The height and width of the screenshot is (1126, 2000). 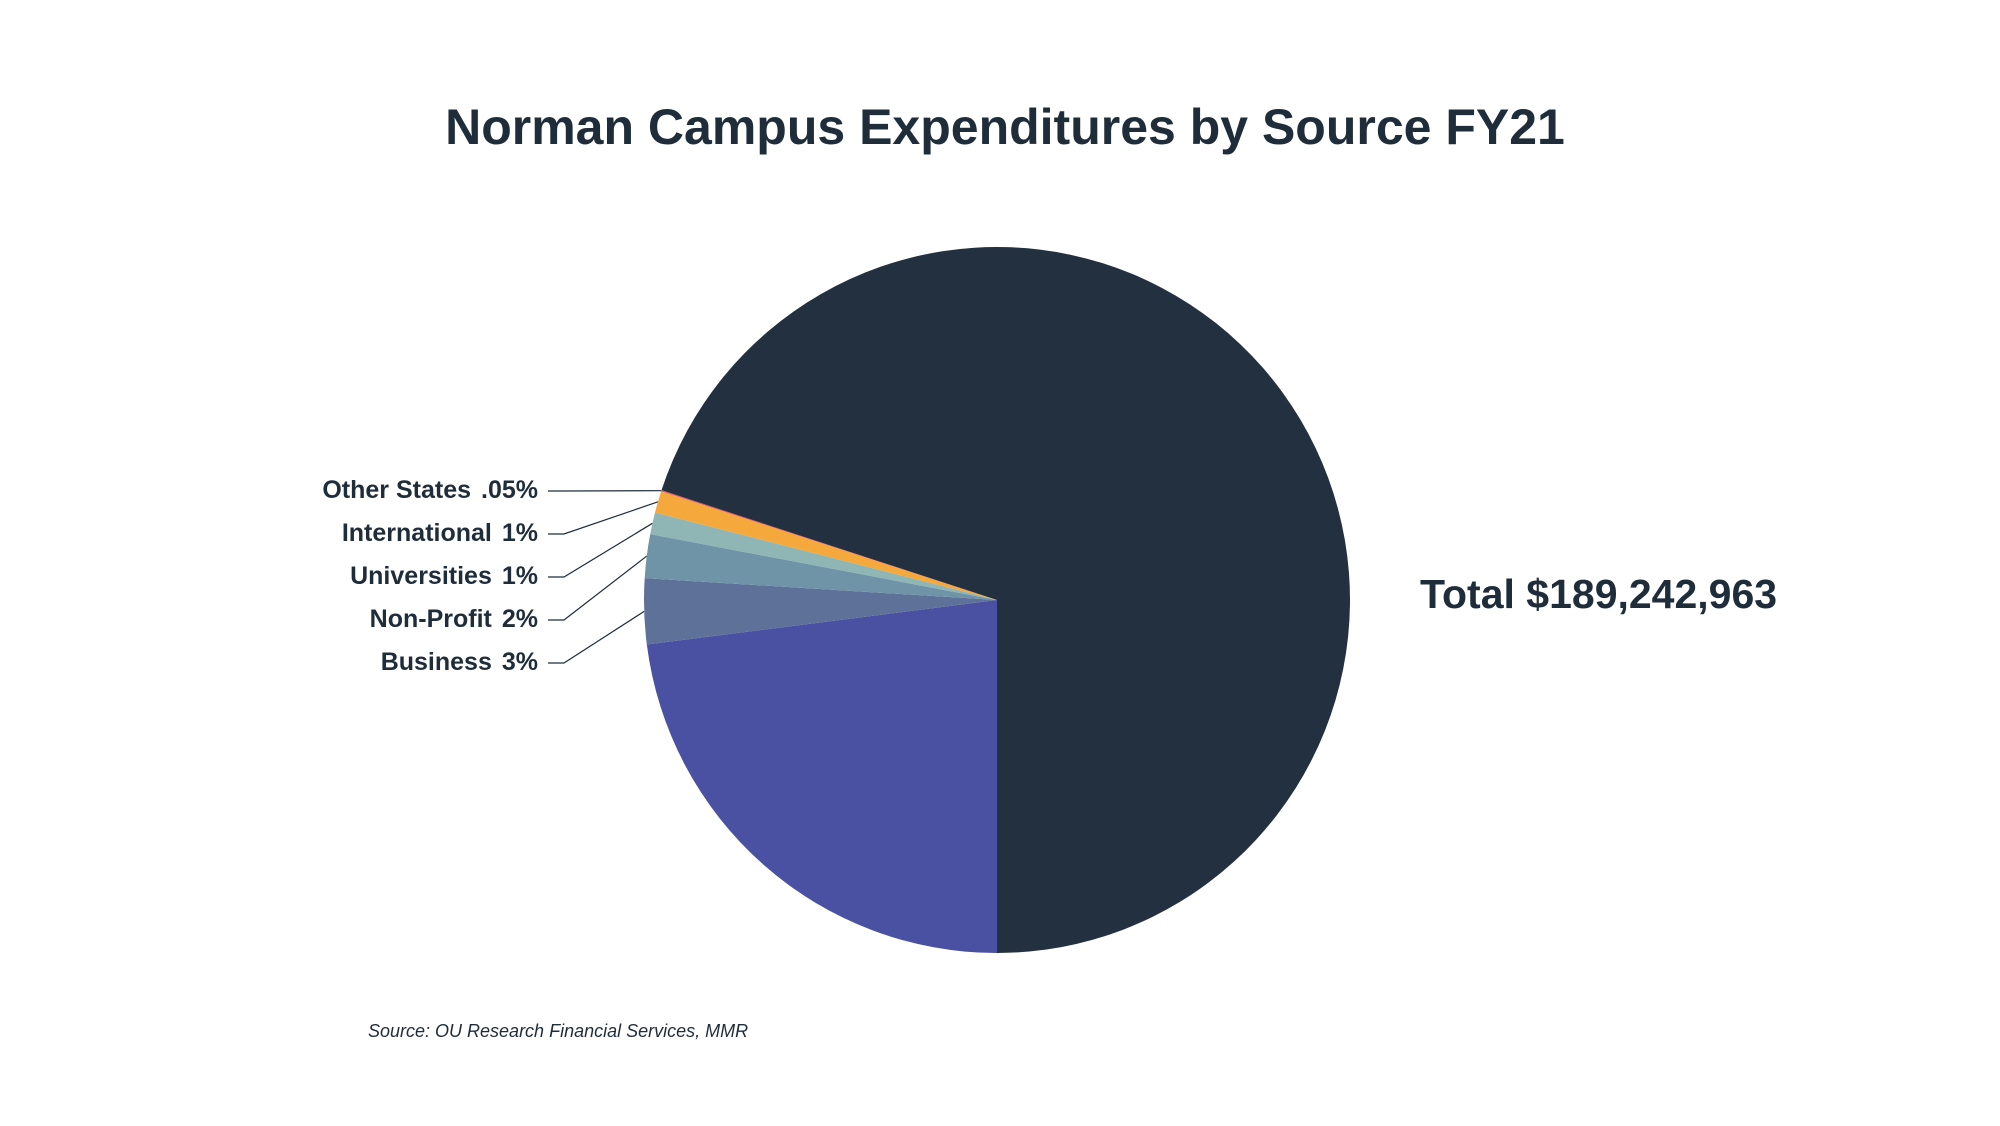 I want to click on outside-label: International 1%, so click(x=440, y=533).